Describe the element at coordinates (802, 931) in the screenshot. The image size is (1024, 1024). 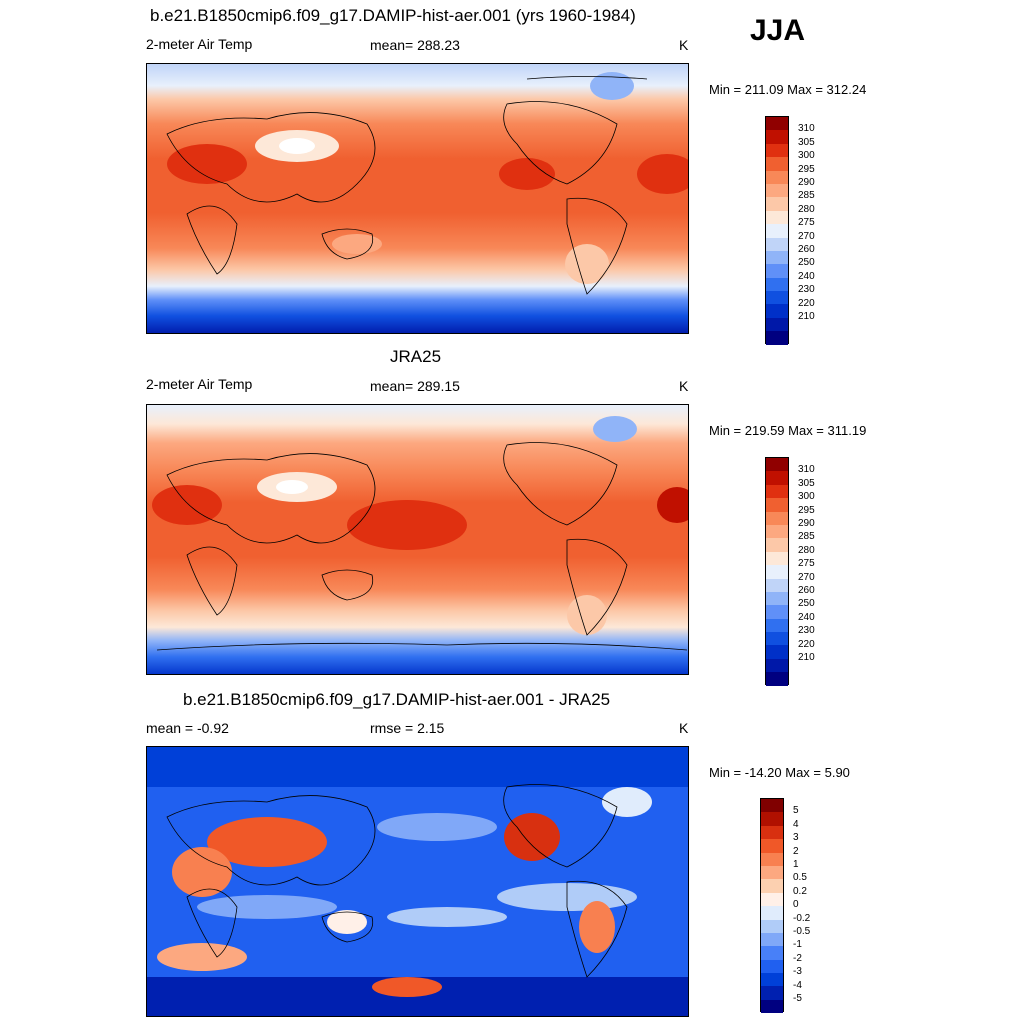
I see `colorbar-tick-label: -0.5` at that location.